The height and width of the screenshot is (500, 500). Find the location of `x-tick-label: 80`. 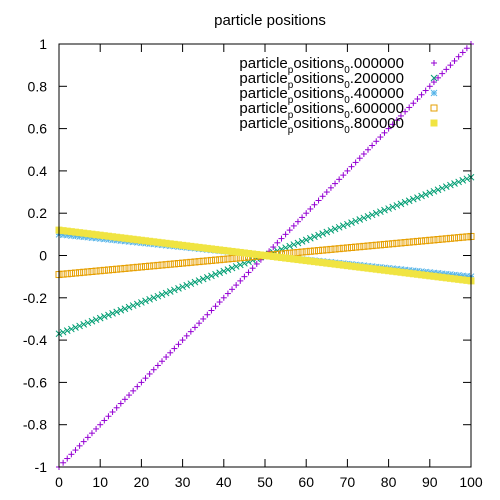

x-tick-label: 80 is located at coordinates (389, 482).